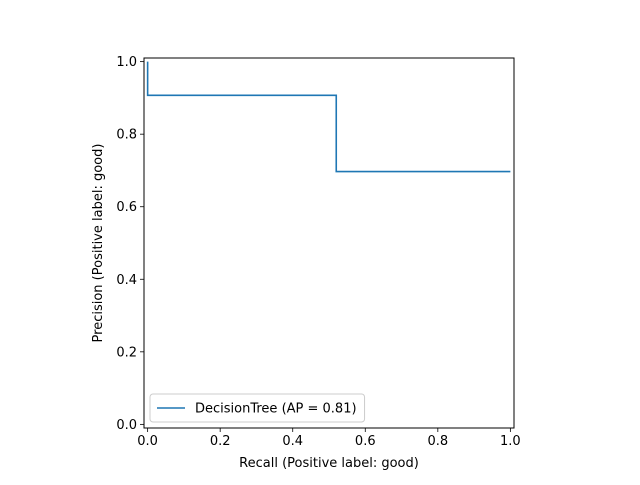 The image size is (640, 485). What do you see at coordinates (220, 441) in the screenshot?
I see `x-tick-label: 0.2` at bounding box center [220, 441].